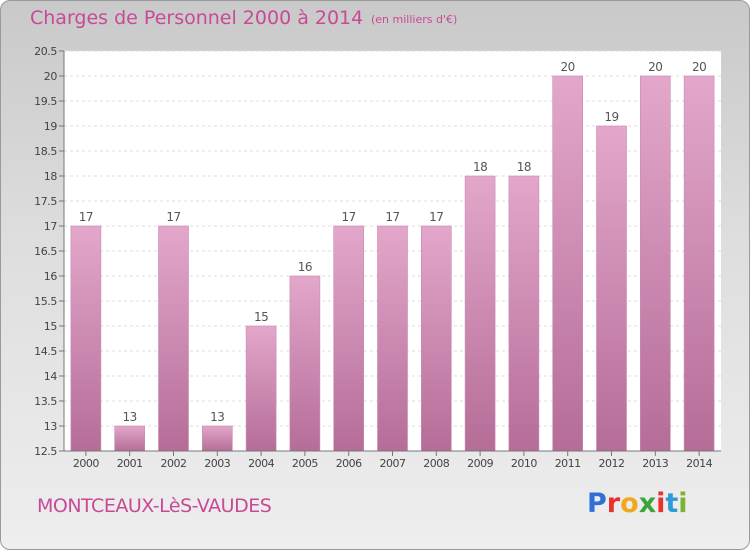 This screenshot has width=750, height=550. What do you see at coordinates (174, 463) in the screenshot?
I see `x-tick-label: 2002` at bounding box center [174, 463].